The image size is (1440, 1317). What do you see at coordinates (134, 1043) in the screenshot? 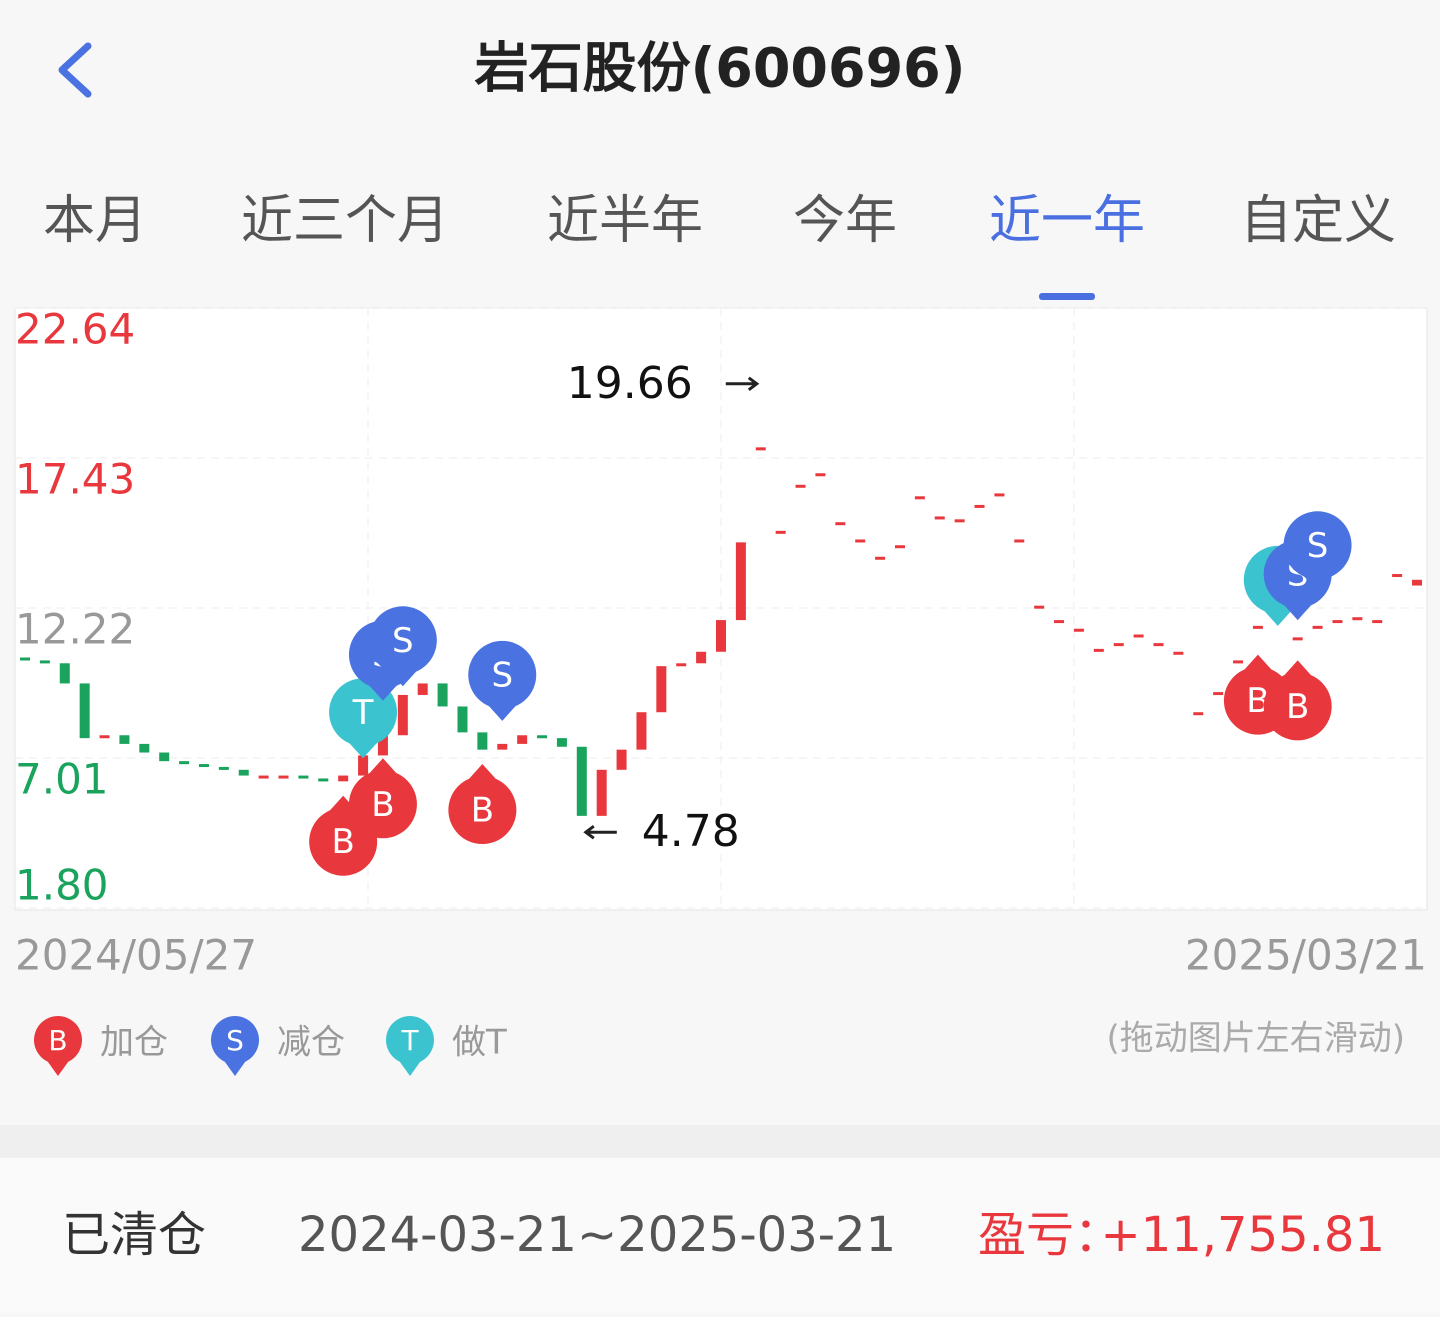
I see `legend-label: 加仓` at bounding box center [134, 1043].